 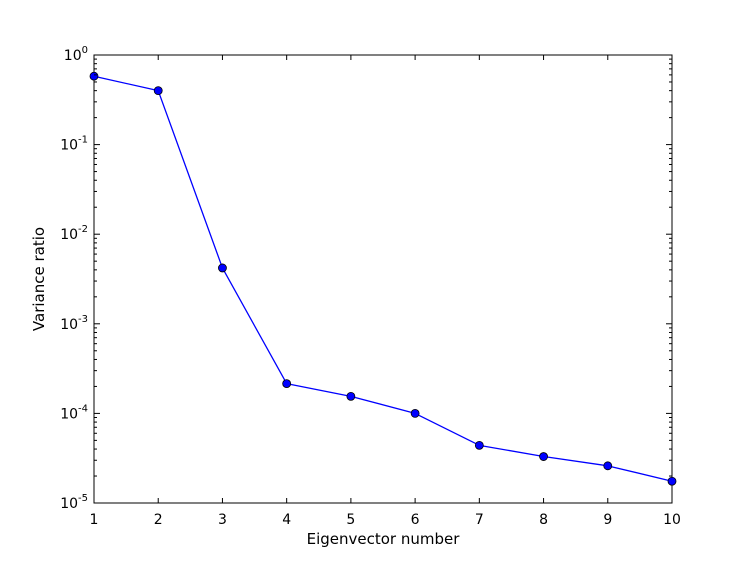 What do you see at coordinates (74, 502) in the screenshot?
I see `y-tick-label: 10⁻⁵` at bounding box center [74, 502].